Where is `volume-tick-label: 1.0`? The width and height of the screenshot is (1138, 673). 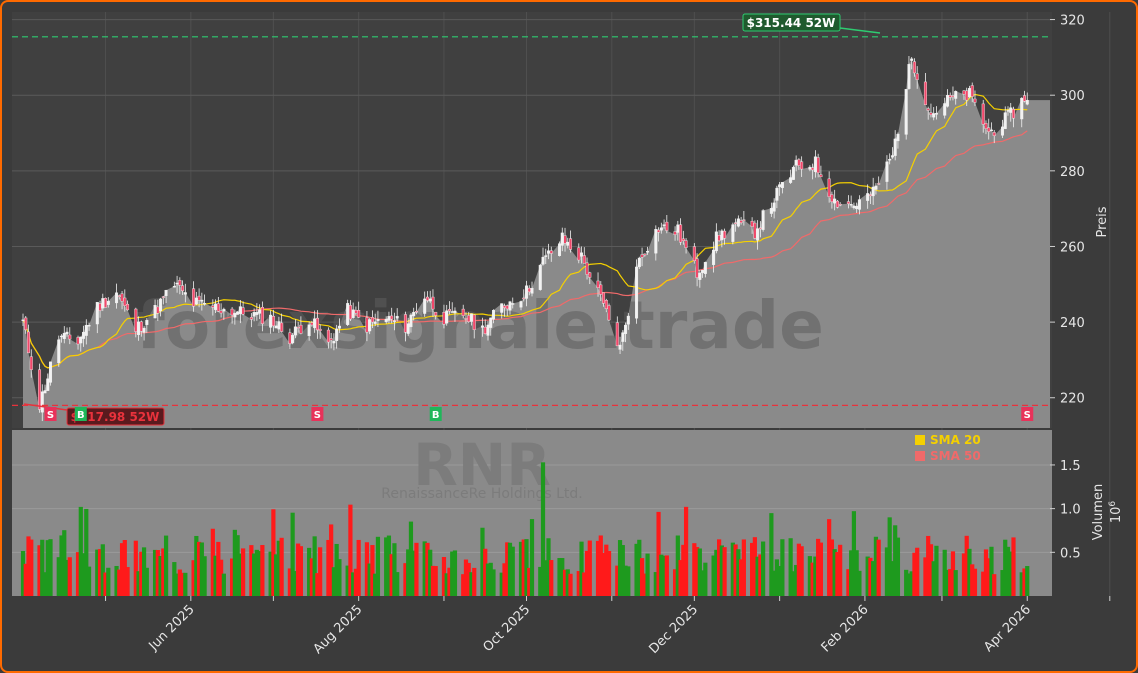
volume-tick-label: 1.0 is located at coordinates (1070, 510).